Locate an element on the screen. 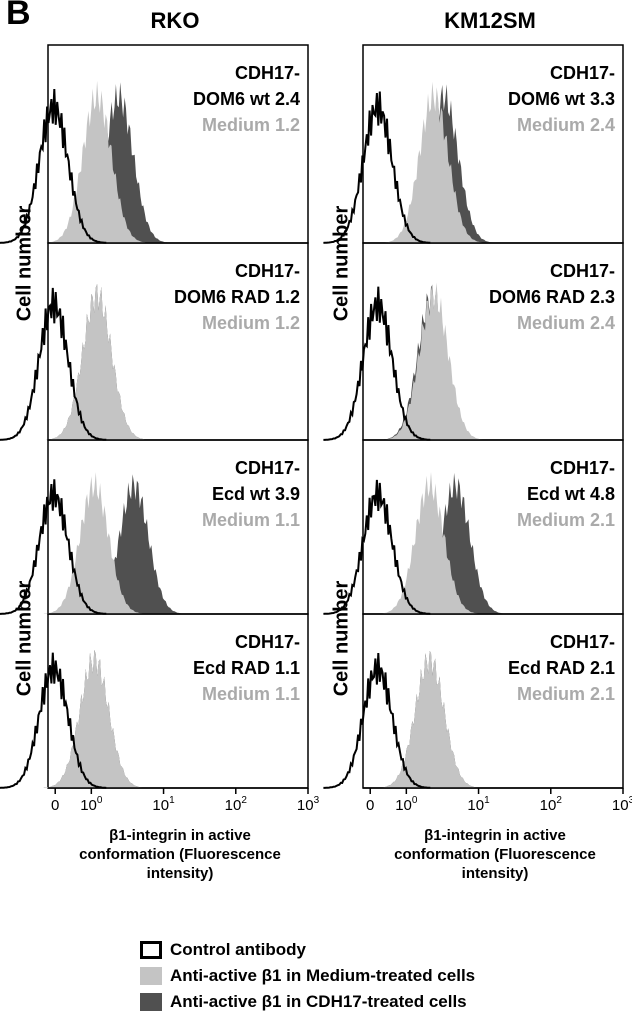 This screenshot has width=632, height=1028. legend-item-cdh17: Anti-active β1 in CDH17-treated cells is located at coordinates (303, 1002).